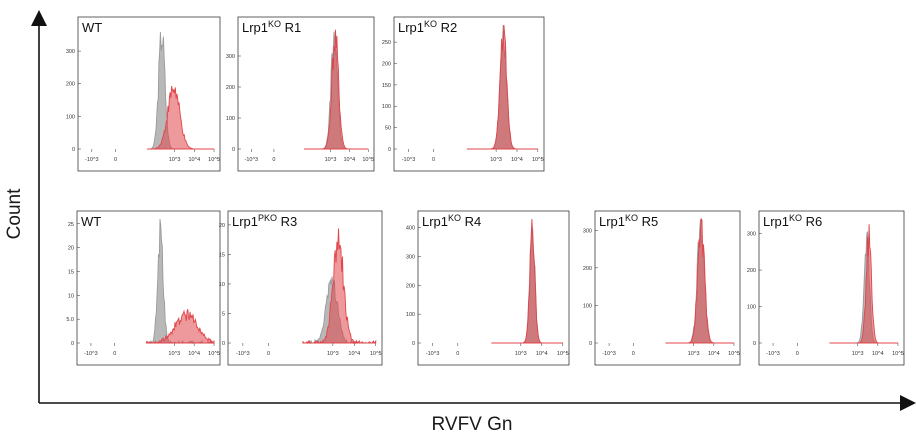 The width and height of the screenshot is (916, 435). What do you see at coordinates (427, 27) in the screenshot?
I see `panel-label: Lrp1KO R2` at bounding box center [427, 27].